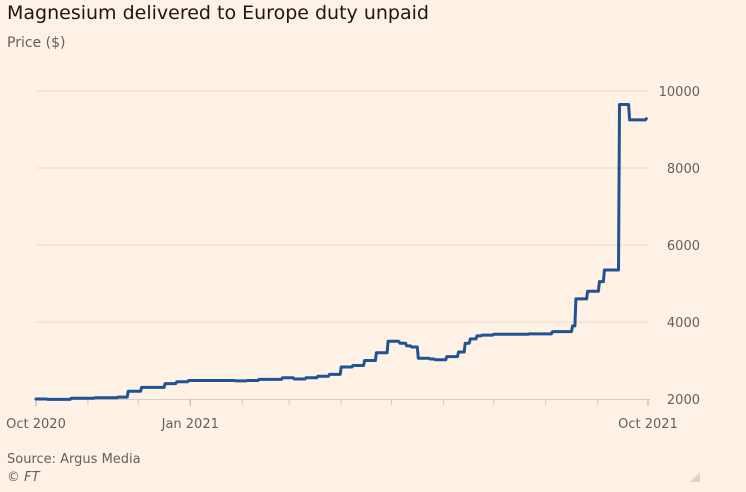 This screenshot has width=746, height=492. I want to click on x-tick-label: Jan 2021, so click(190, 424).